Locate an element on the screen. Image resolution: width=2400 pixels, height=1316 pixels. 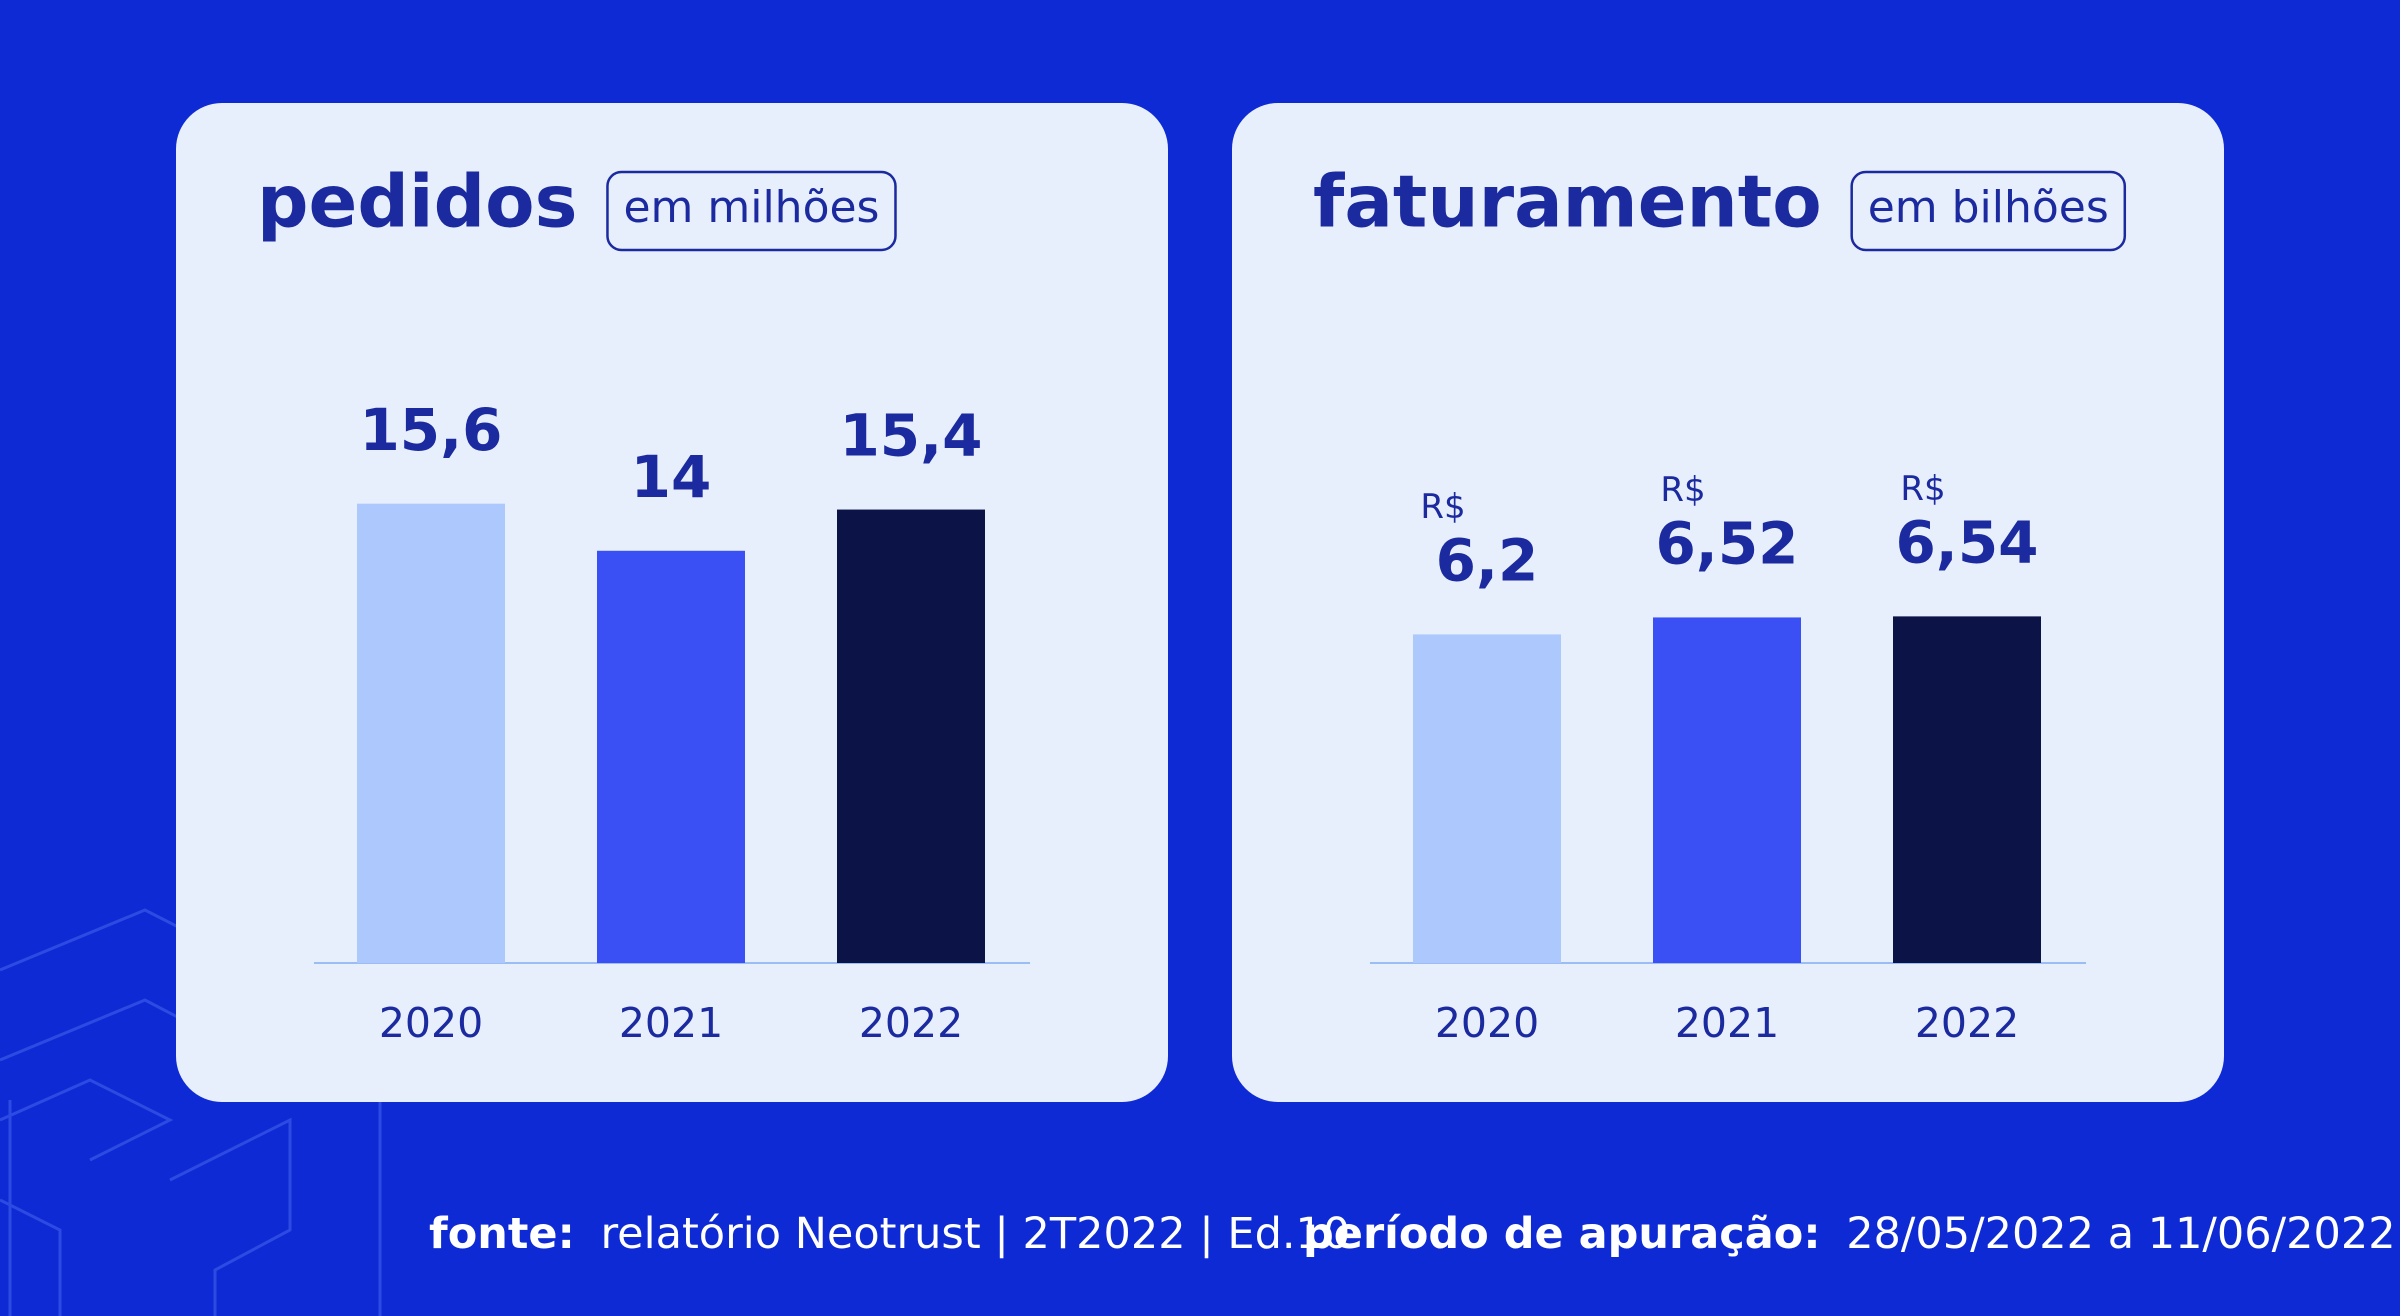
card-subtitle: em bilhões is located at coordinates (1988, 207).